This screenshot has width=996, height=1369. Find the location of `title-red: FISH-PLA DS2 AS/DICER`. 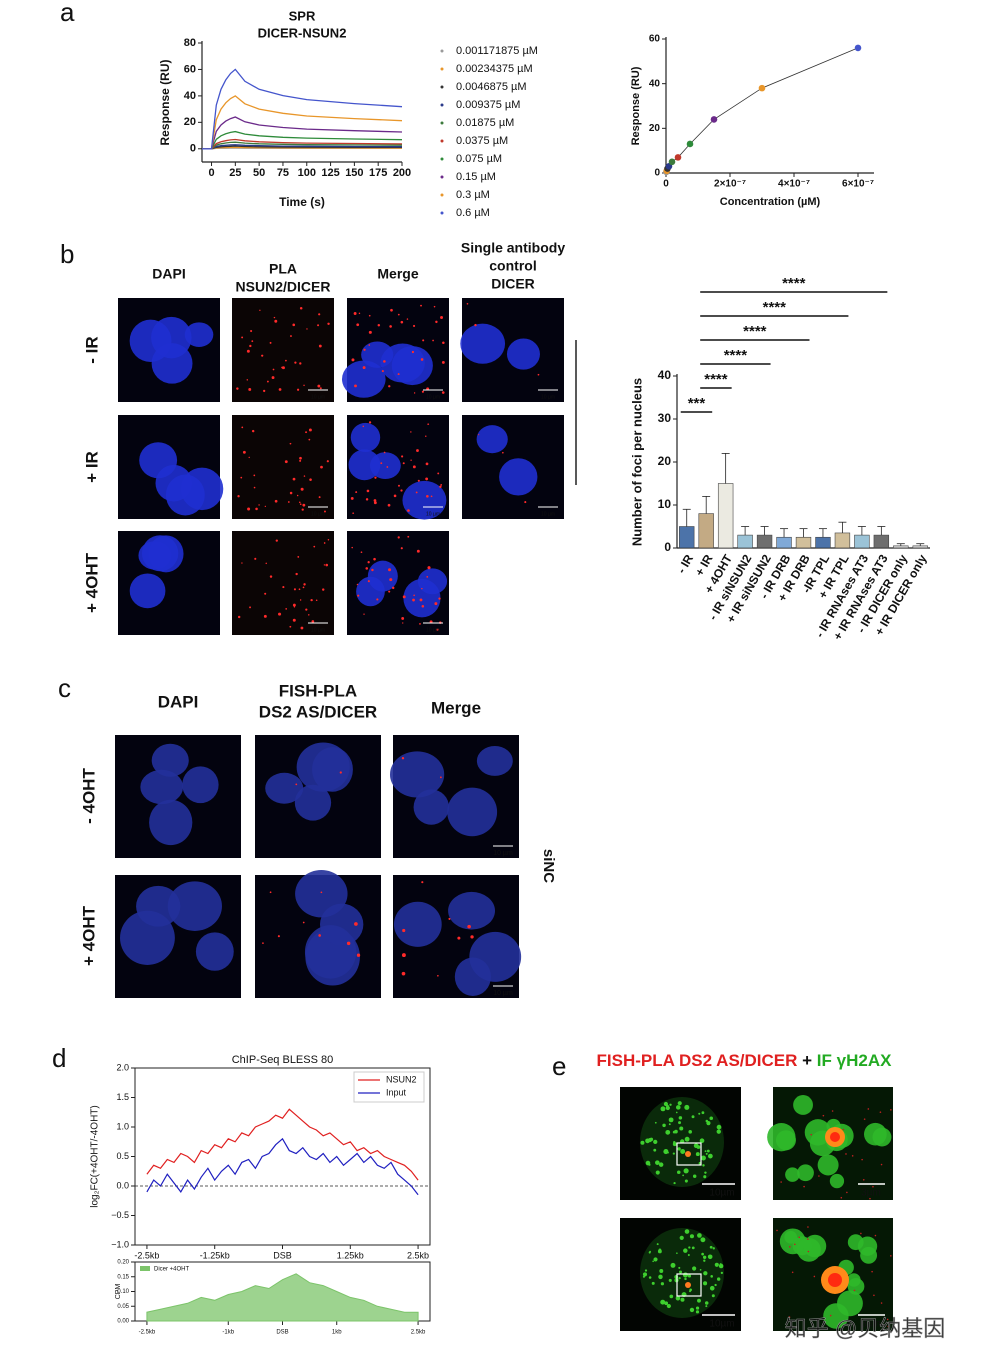

title-red: FISH-PLA DS2 AS/DICER is located at coordinates (697, 1060).